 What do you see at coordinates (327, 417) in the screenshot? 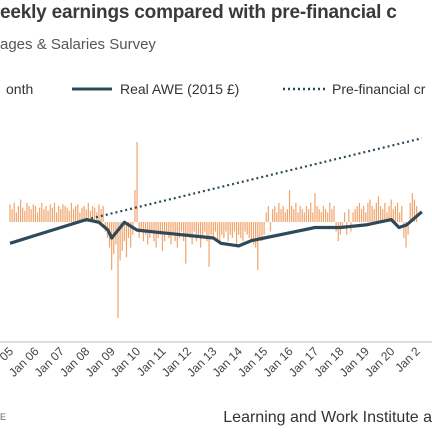
I see `footer-credit: Learning and Work Institute a` at bounding box center [327, 417].